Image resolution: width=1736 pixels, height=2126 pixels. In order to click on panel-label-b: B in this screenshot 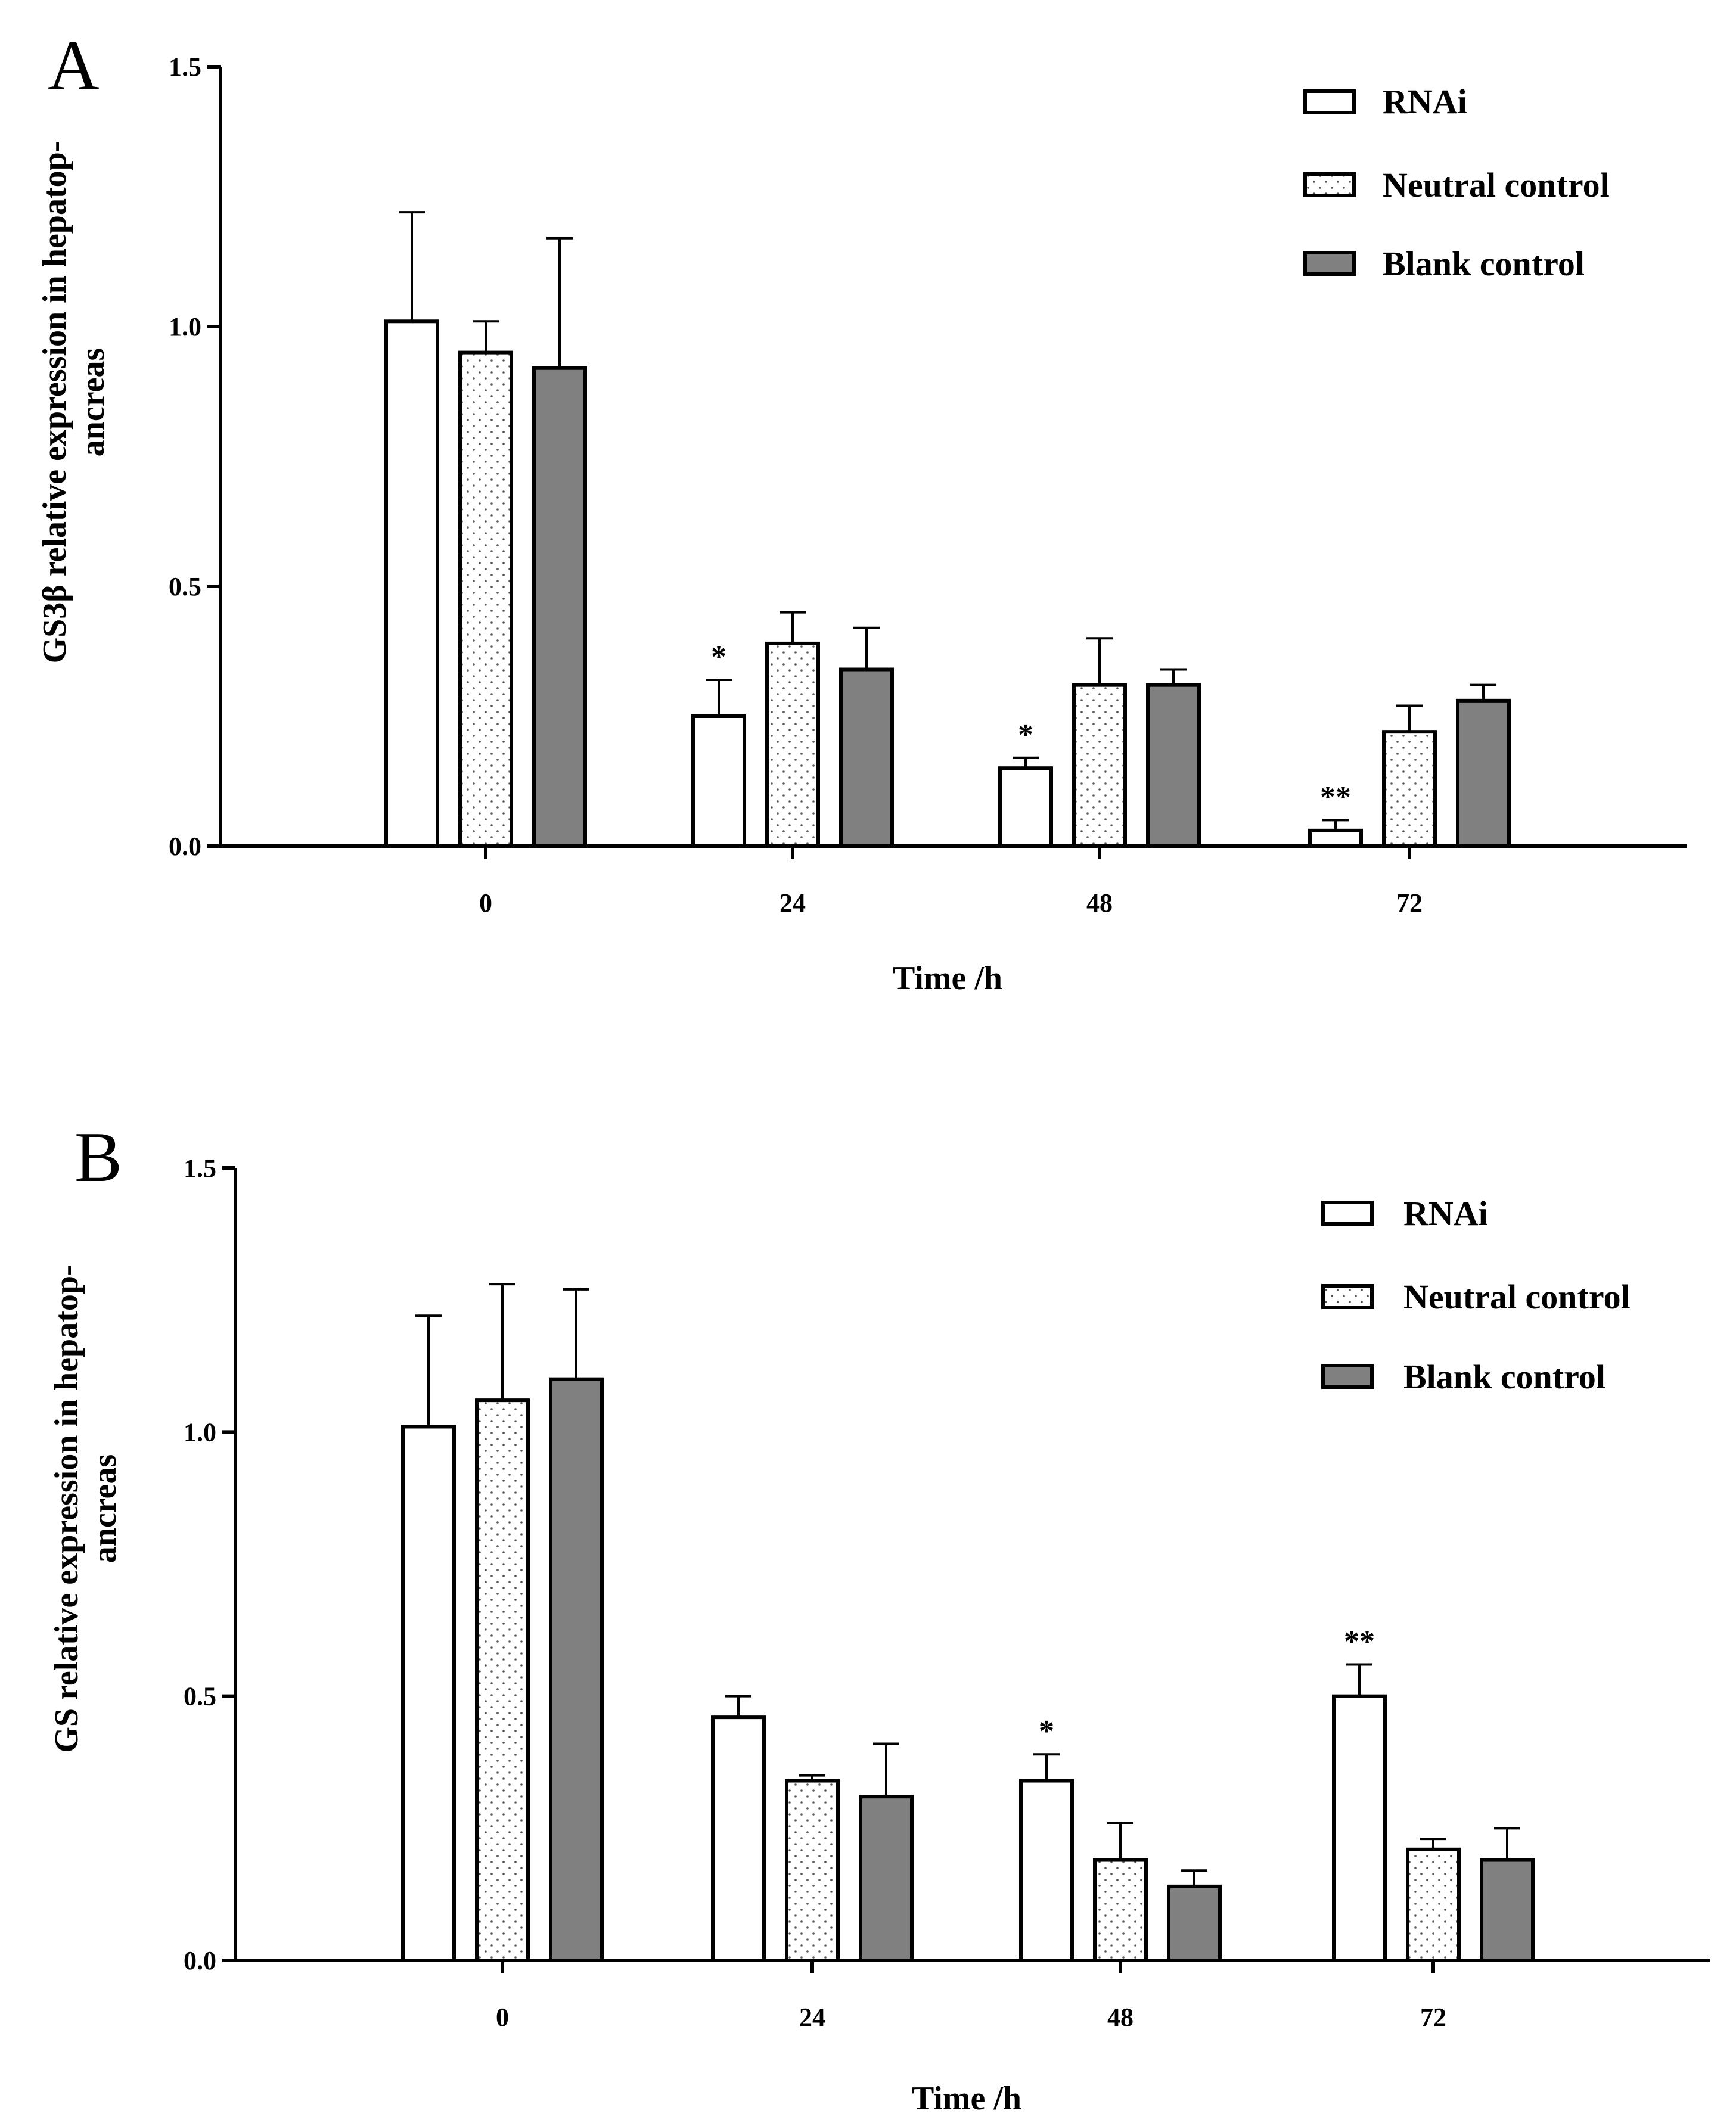, I will do `click(98, 1156)`.